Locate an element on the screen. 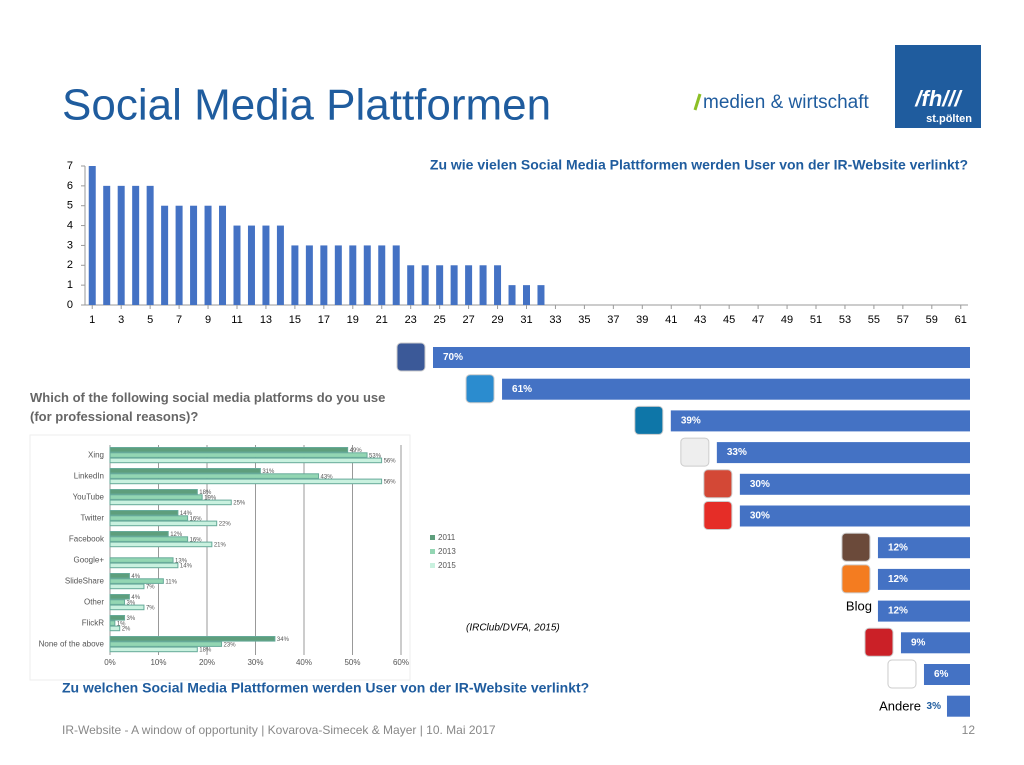 This screenshot has height=765, width=1024. x-tick-label: 11 is located at coordinates (236, 320).